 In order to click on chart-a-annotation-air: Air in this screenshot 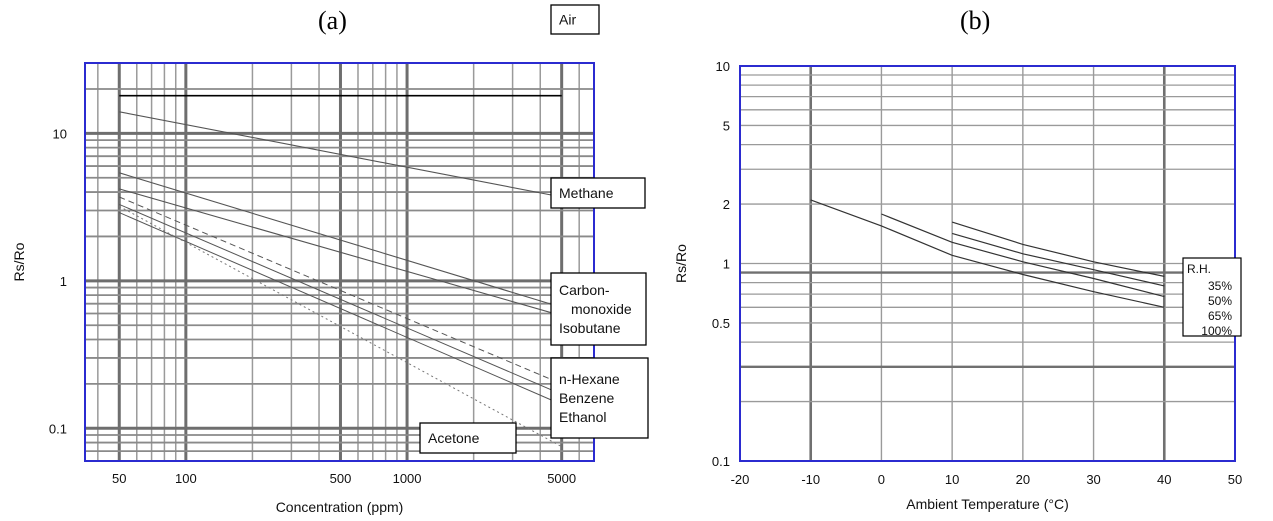, I will do `click(575, 19)`.